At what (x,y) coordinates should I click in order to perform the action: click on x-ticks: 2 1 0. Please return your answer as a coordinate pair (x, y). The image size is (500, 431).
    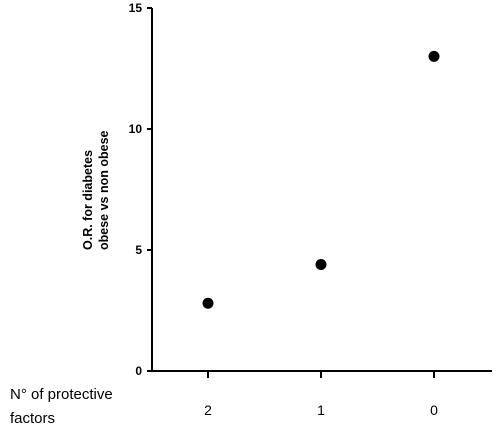
    Looking at the image, I should click on (321, 394).